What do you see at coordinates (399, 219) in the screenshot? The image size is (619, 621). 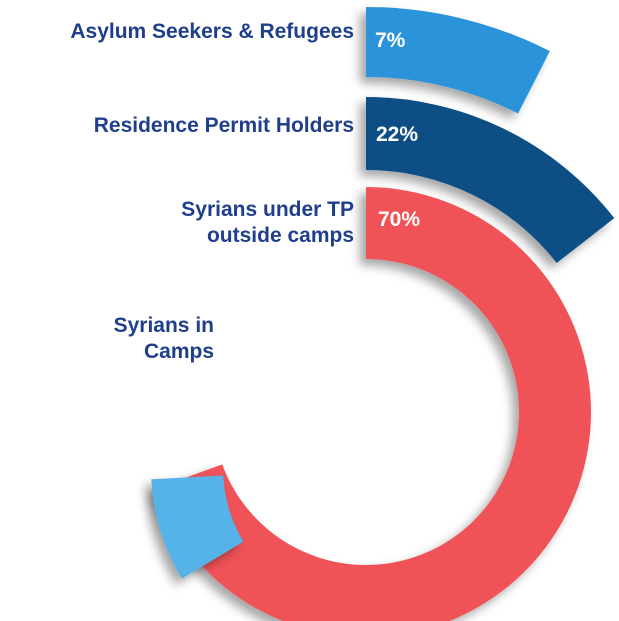 I see `value-label-3: 70%` at bounding box center [399, 219].